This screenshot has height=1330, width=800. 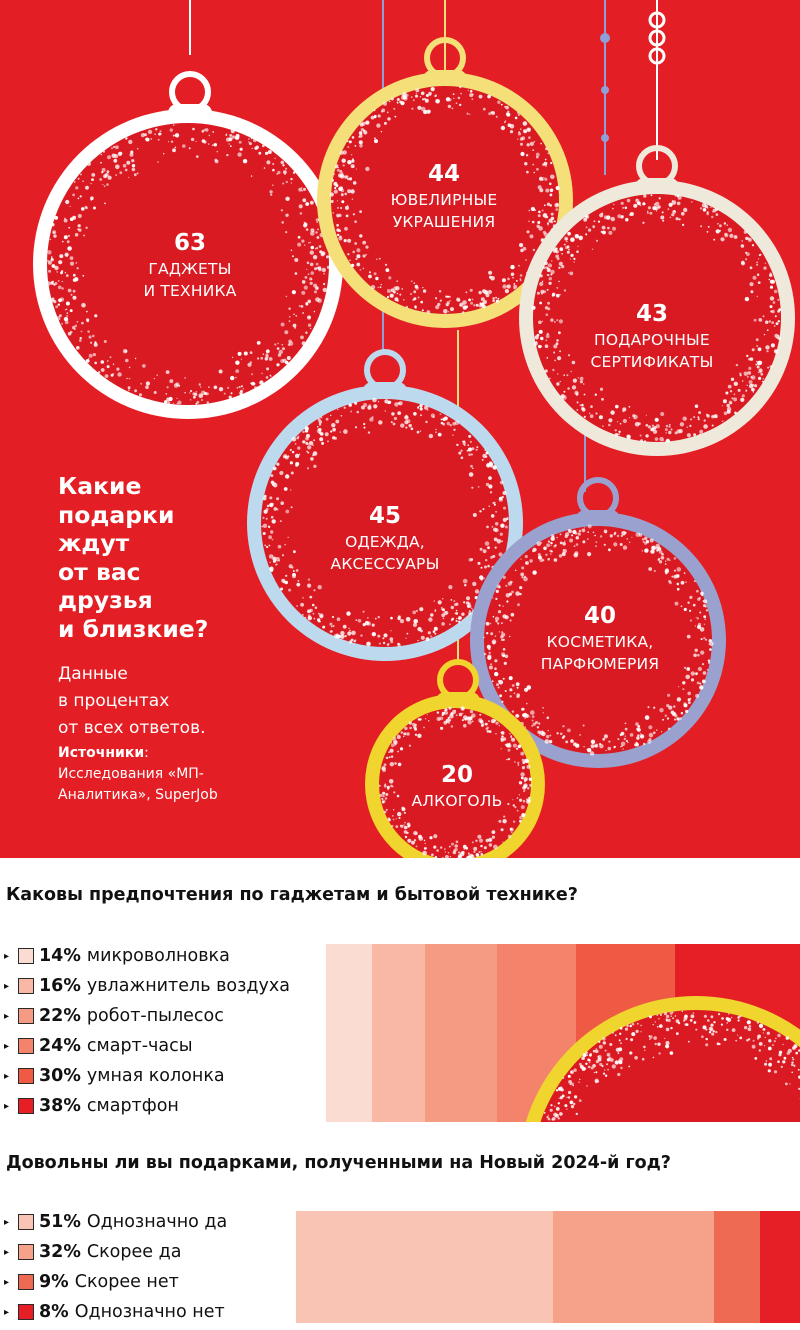 I want to click on legend-percent: 30%, so click(x=60, y=1076).